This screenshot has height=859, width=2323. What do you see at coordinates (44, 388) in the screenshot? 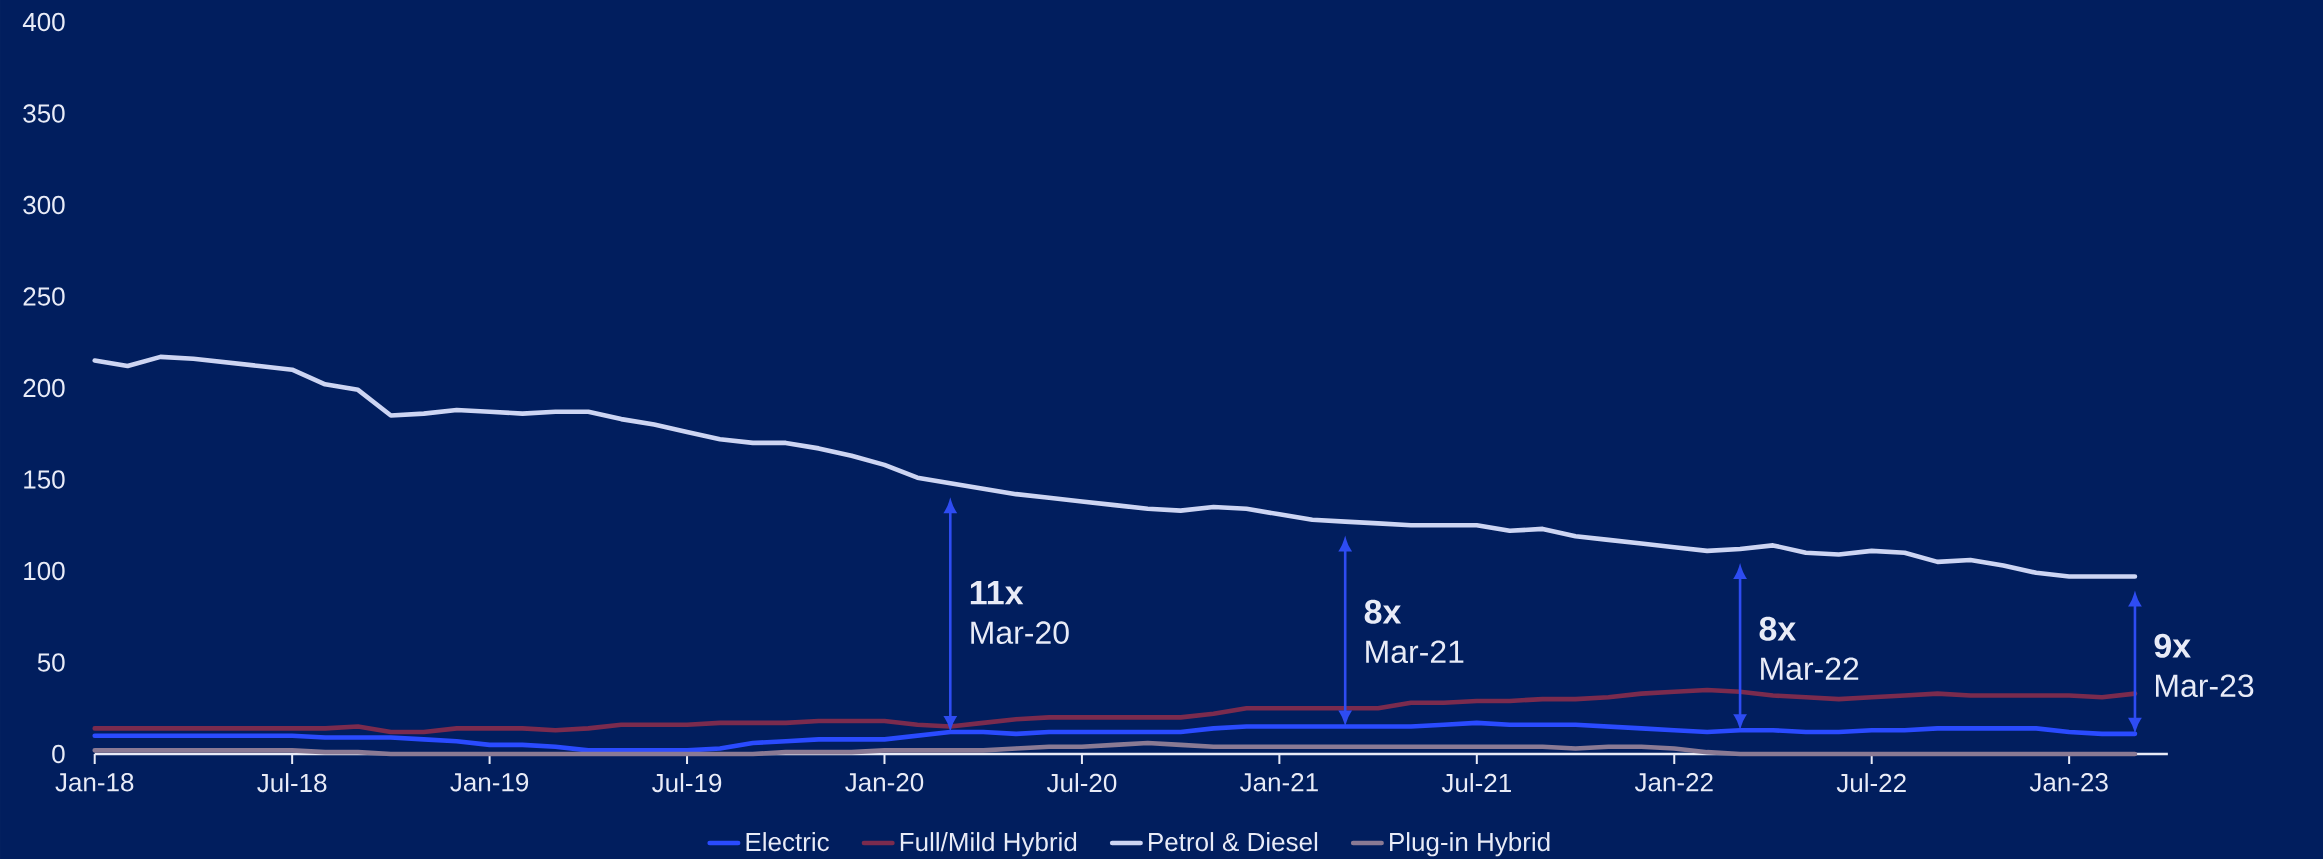
I see `y-tick-label: 200` at bounding box center [44, 388].